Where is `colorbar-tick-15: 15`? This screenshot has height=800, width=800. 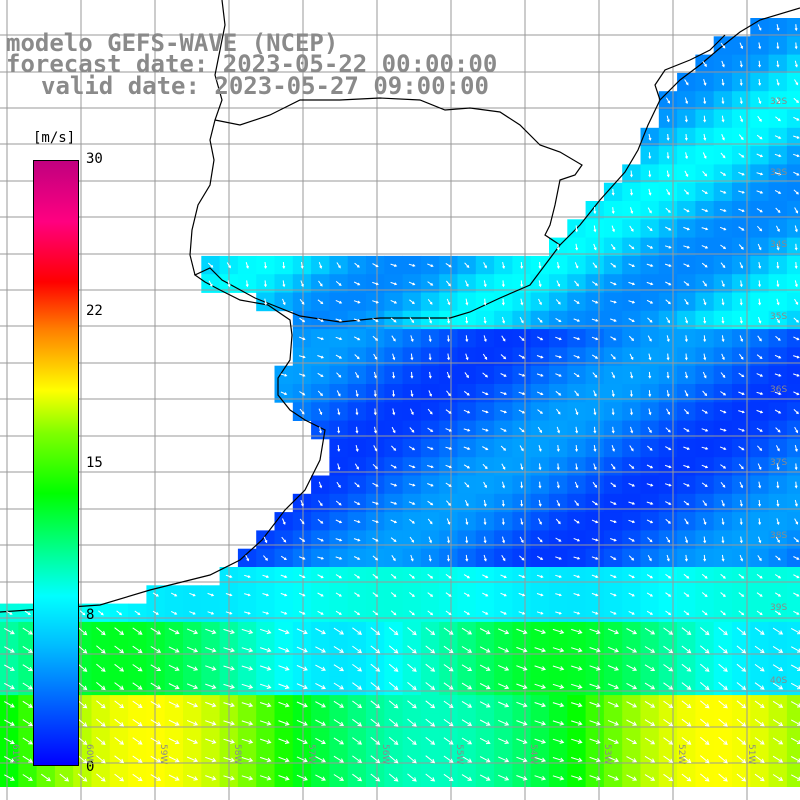
colorbar-tick-15: 15 is located at coordinates (94, 463).